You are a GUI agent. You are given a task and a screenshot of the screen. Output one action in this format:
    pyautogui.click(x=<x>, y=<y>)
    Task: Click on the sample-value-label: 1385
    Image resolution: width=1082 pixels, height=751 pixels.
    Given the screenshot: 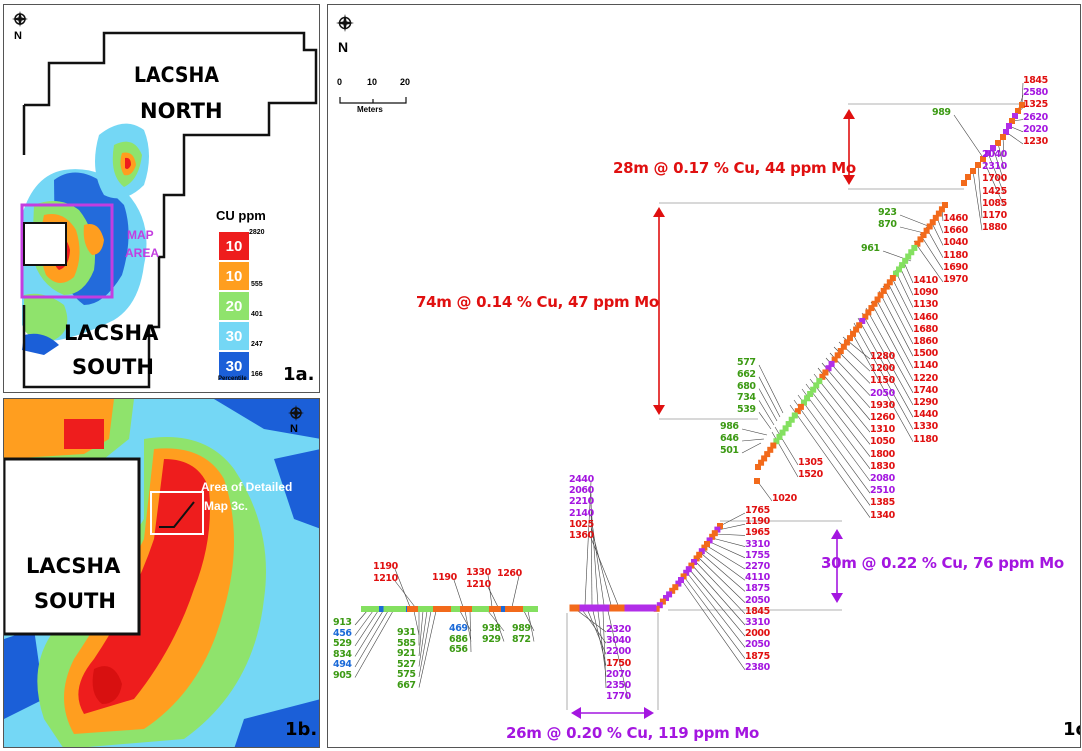 What is the action you would take?
    pyautogui.click(x=882, y=503)
    